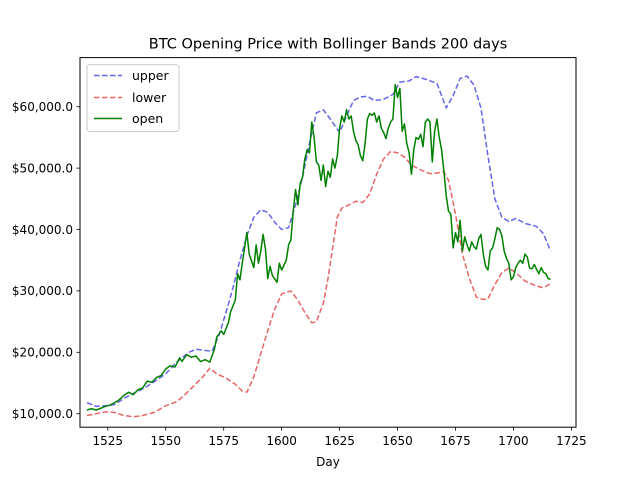  What do you see at coordinates (149, 97) in the screenshot?
I see `legend-label-lower: lower` at bounding box center [149, 97].